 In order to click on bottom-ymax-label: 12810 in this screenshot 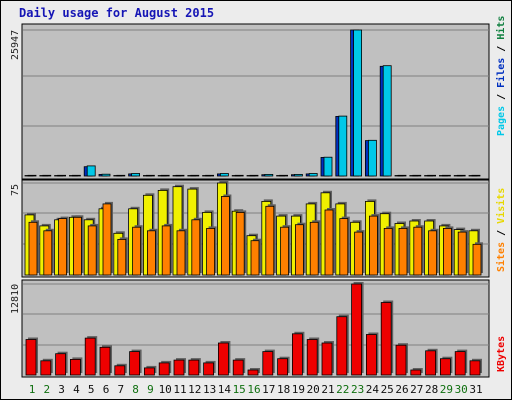, I will do `click(15, 299)`.